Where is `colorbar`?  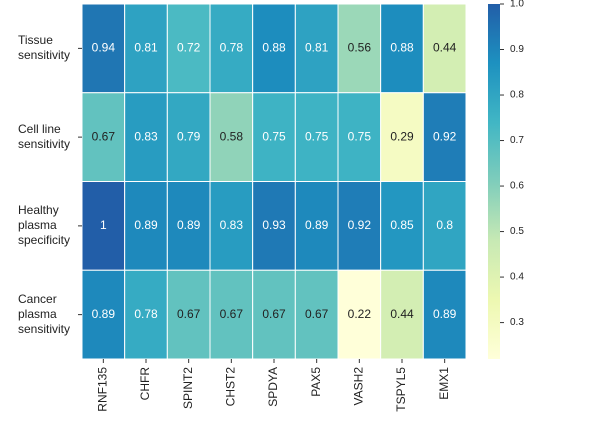 colorbar is located at coordinates (494, 181).